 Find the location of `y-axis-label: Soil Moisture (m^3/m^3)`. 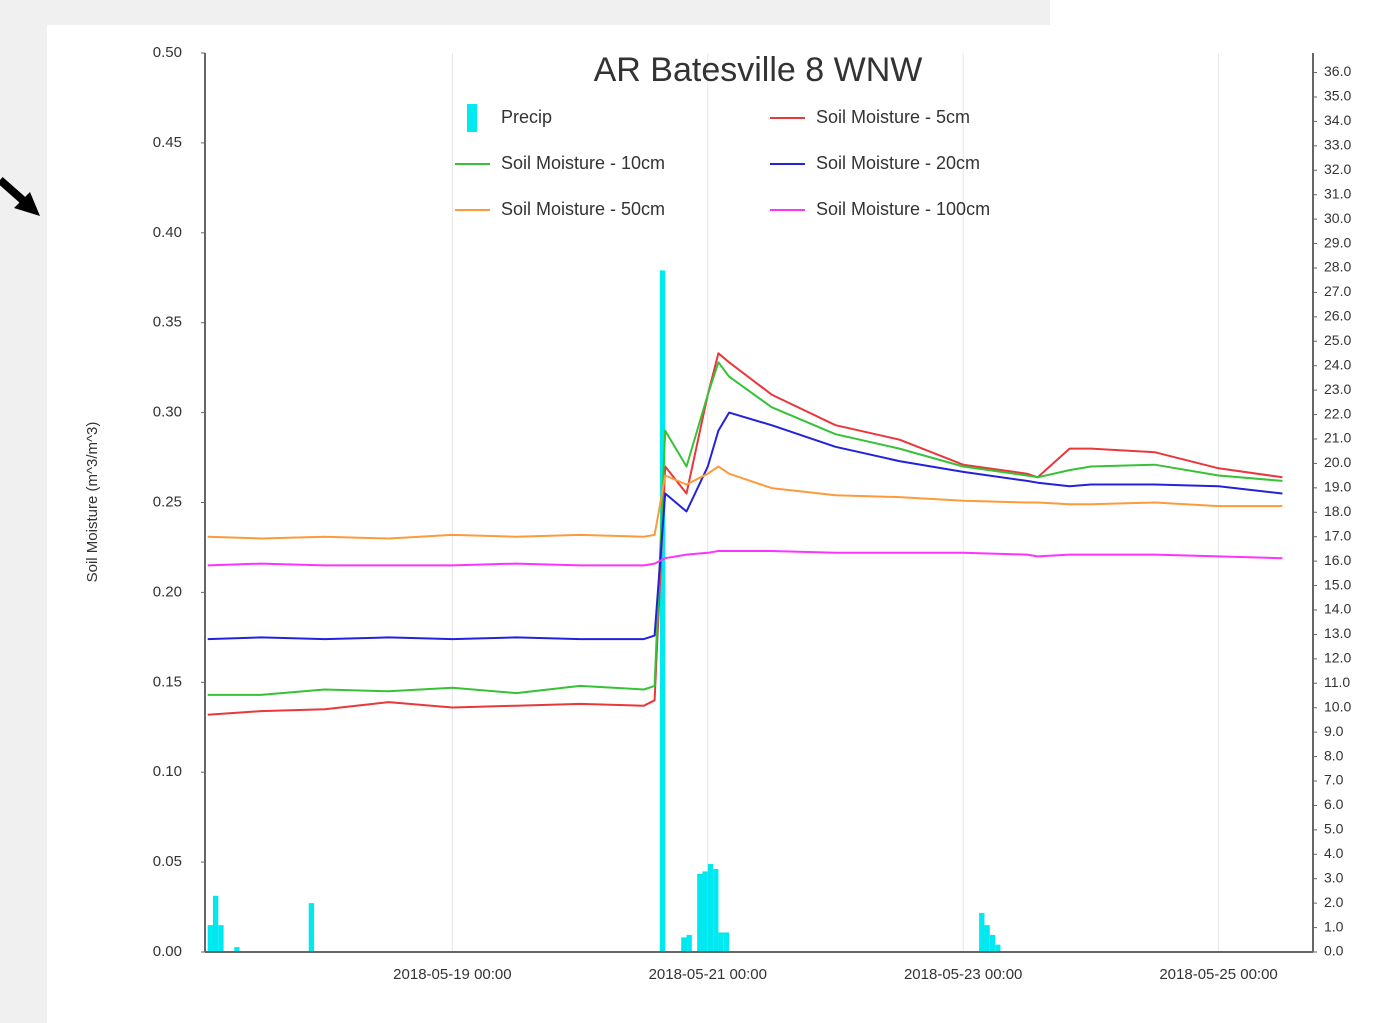

y-axis-label: Soil Moisture (m^3/m^3) is located at coordinates (92, 502).